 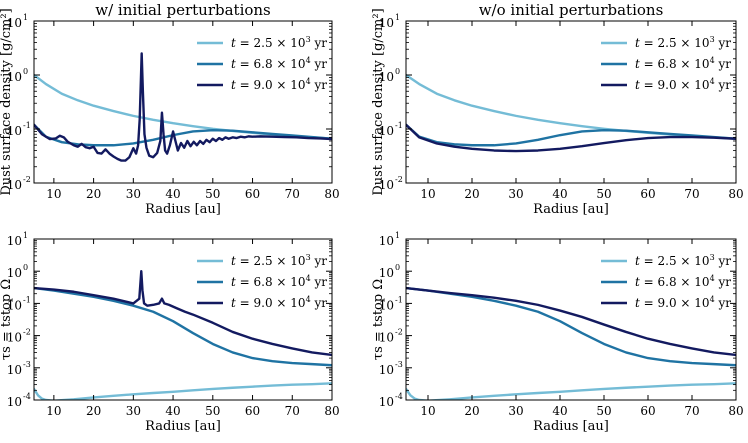 What do you see at coordinates (27, 396) in the screenshot?
I see `y-tick-exponent: -4` at bounding box center [27, 396].